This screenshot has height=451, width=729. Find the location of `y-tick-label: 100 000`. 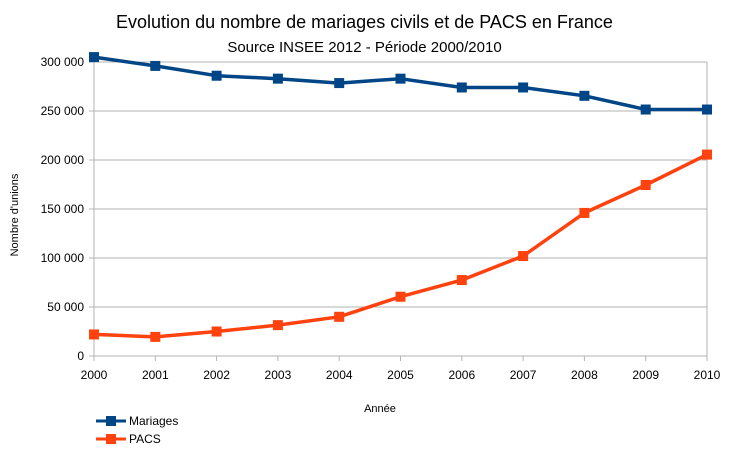

y-tick-label: 100 000 is located at coordinates (63, 258).